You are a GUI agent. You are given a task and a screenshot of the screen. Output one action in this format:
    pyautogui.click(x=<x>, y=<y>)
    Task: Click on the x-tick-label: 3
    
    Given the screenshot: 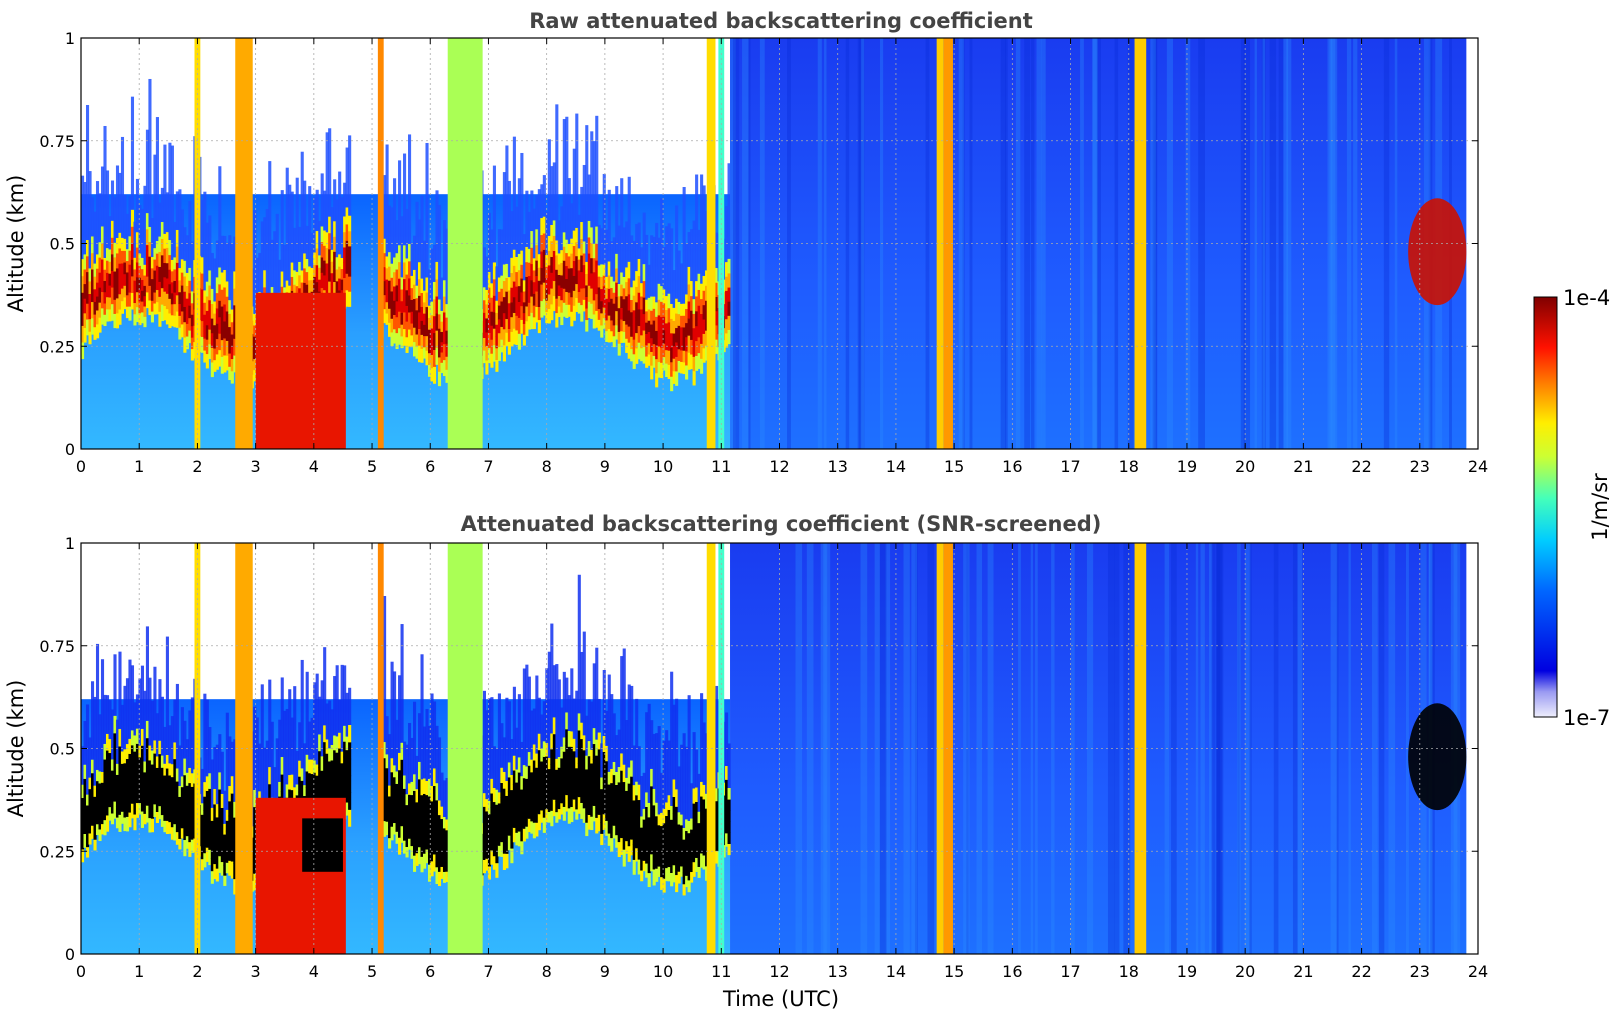 What is the action you would take?
    pyautogui.click(x=256, y=971)
    